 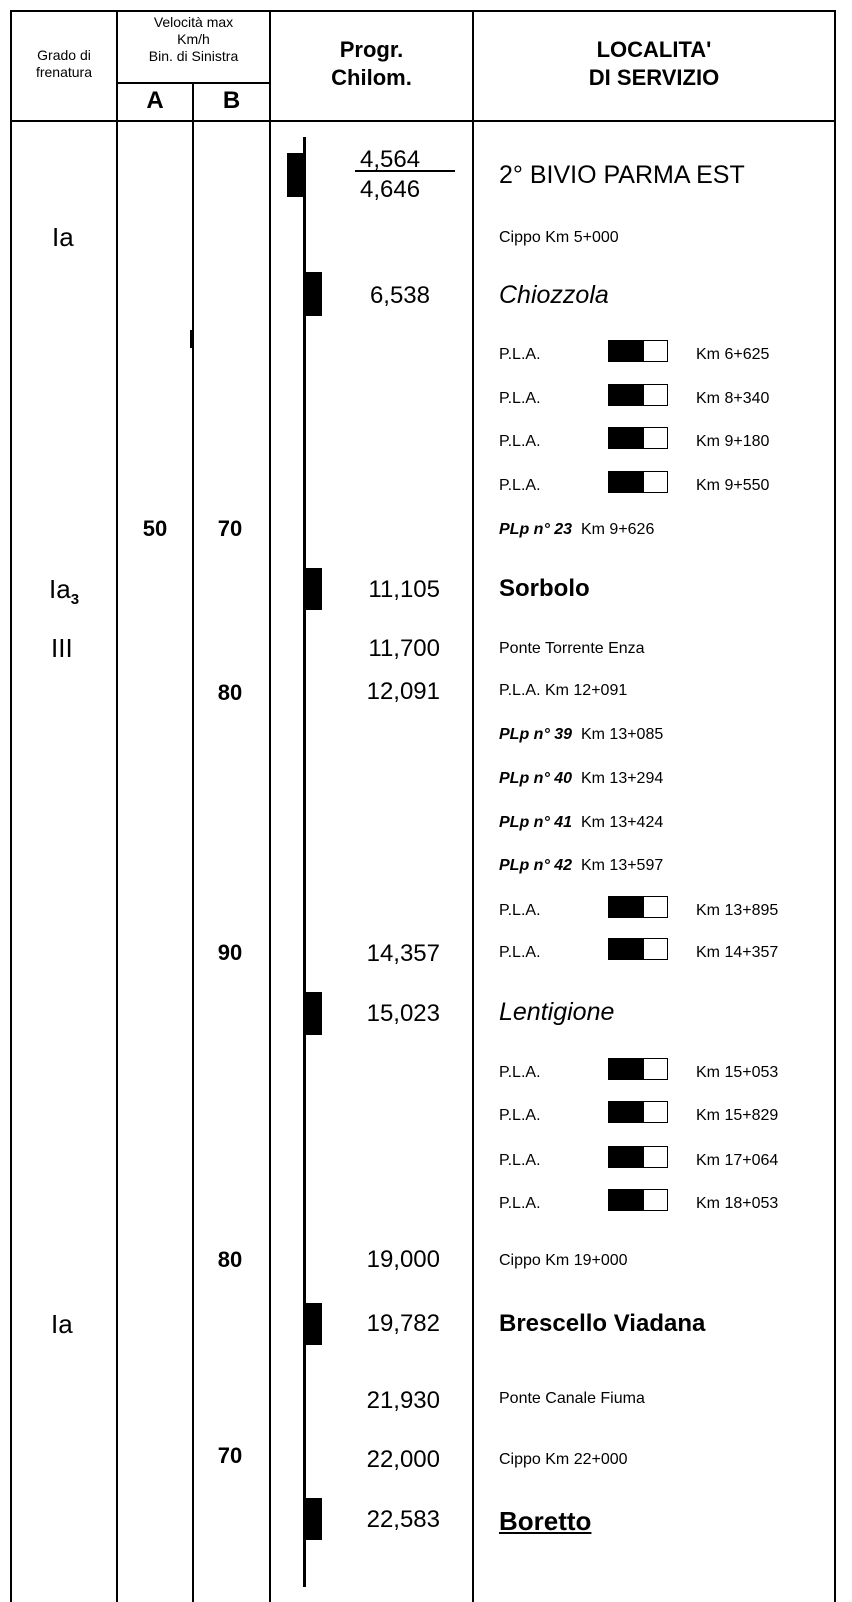 I want to click on speed-header-line2: Km/h, so click(x=193, y=39).